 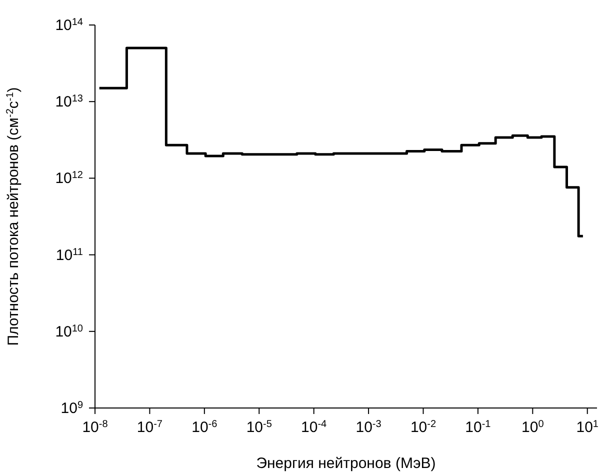 What do you see at coordinates (69, 102) in the screenshot?
I see `y-tick-label: 10$^{13}$` at bounding box center [69, 102].